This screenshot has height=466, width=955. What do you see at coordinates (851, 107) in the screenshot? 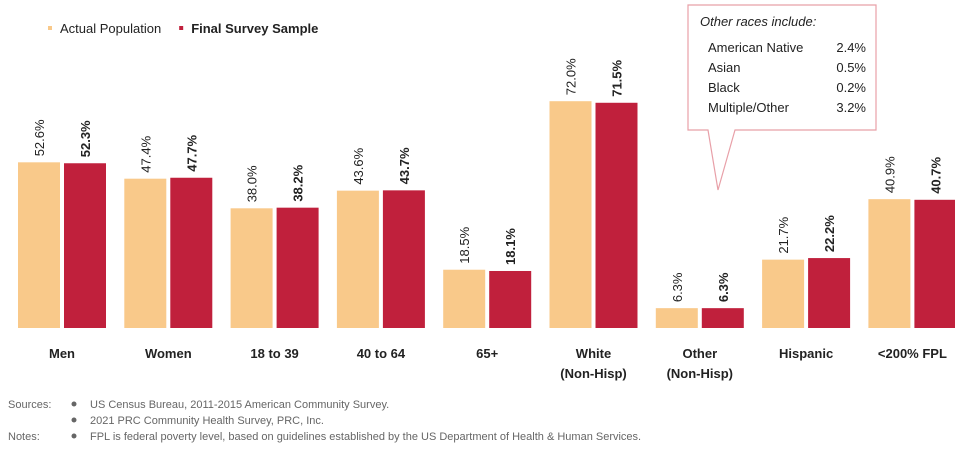
I see `callout-value: 3.2%` at bounding box center [851, 107].